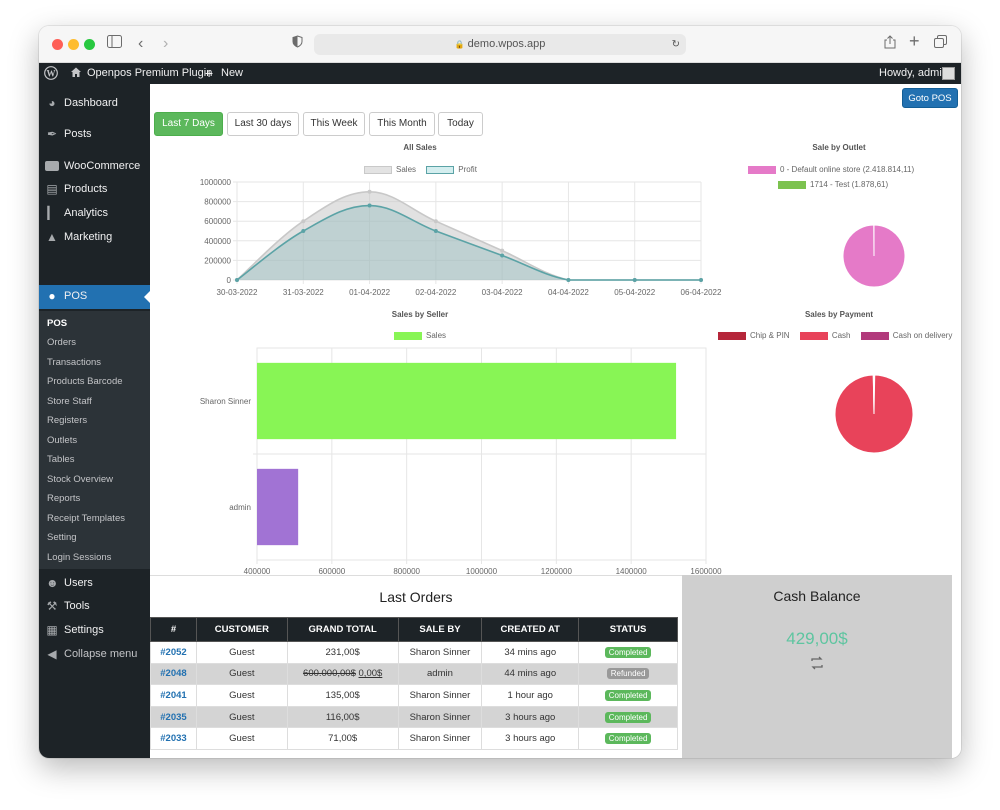 This screenshot has height=810, width=1000. I want to click on sale-by-cell: admin, so click(440, 674).